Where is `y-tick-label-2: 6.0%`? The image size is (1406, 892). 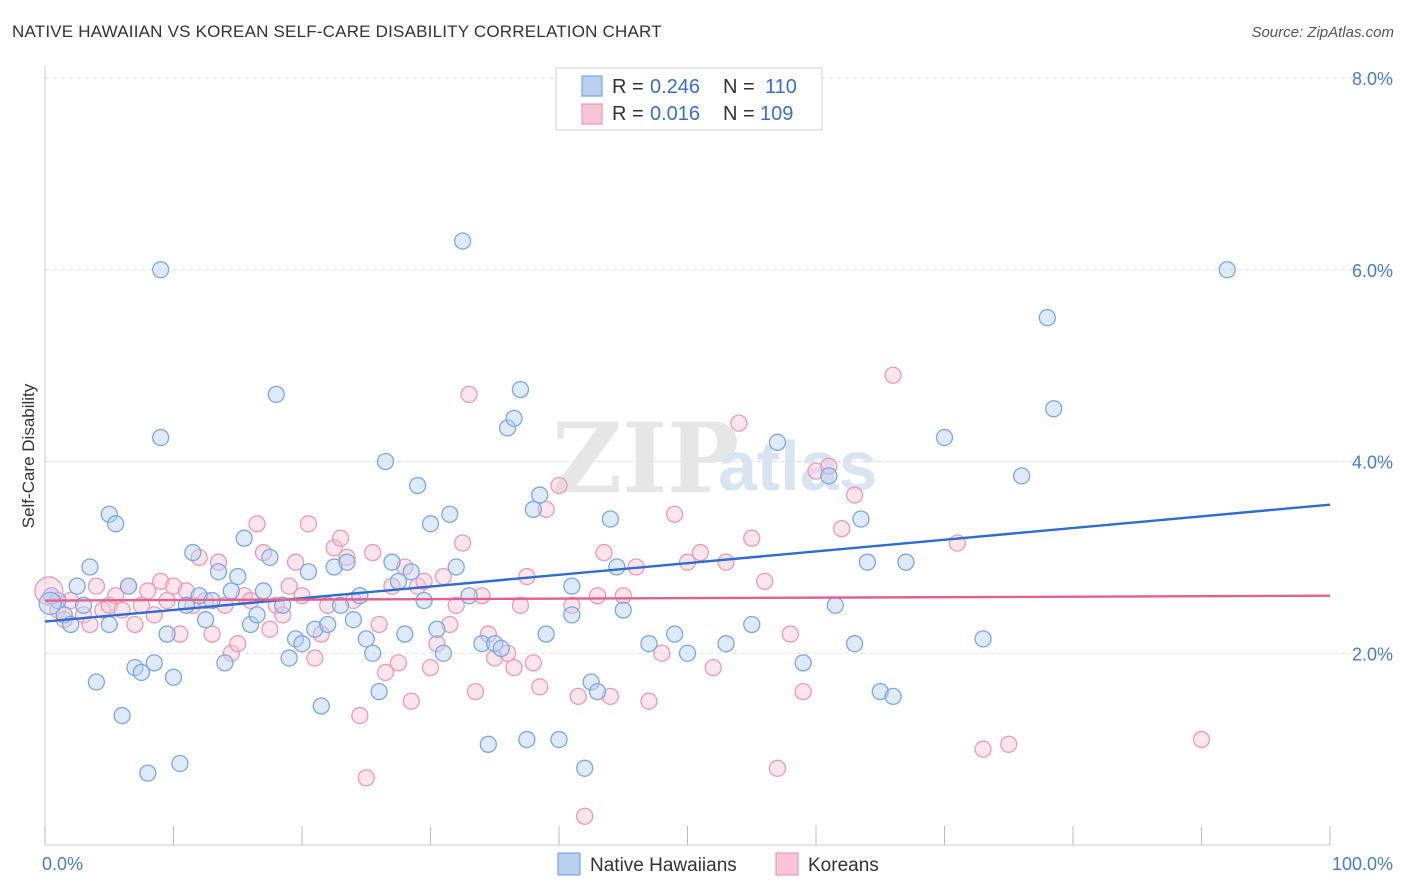 y-tick-label-2: 6.0% is located at coordinates (1372, 271).